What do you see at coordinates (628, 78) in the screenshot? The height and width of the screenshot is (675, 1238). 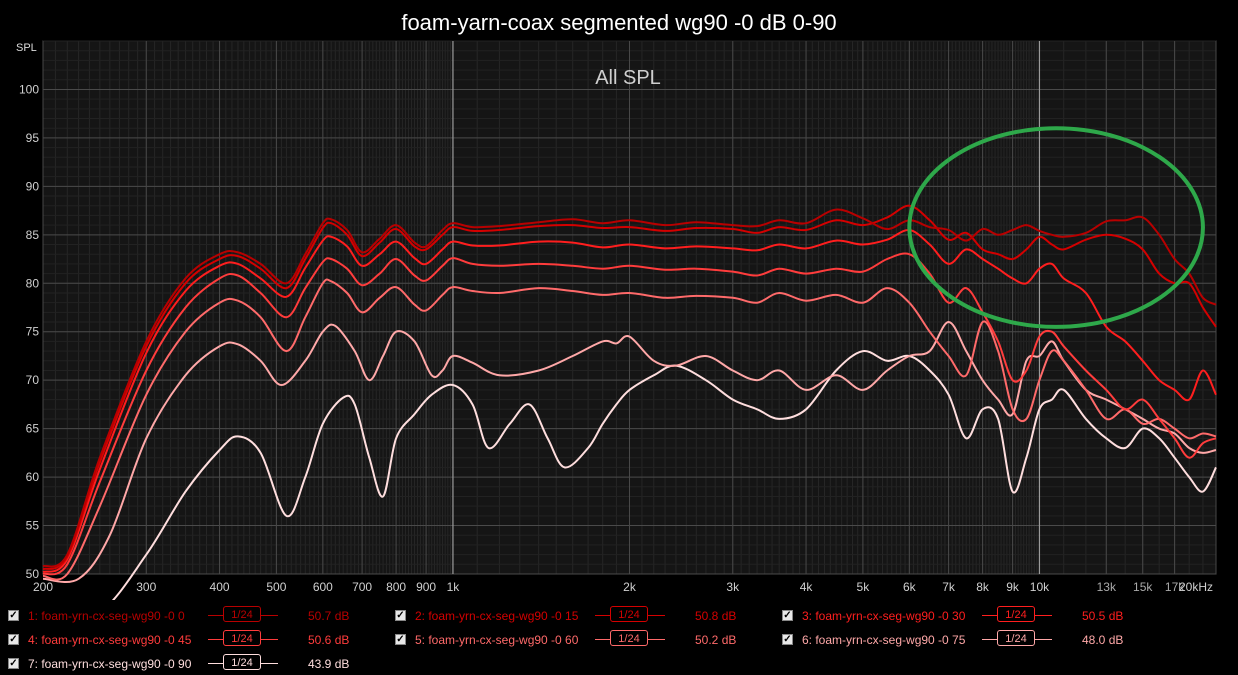 I see `chart-subtitle: All SPL` at bounding box center [628, 78].